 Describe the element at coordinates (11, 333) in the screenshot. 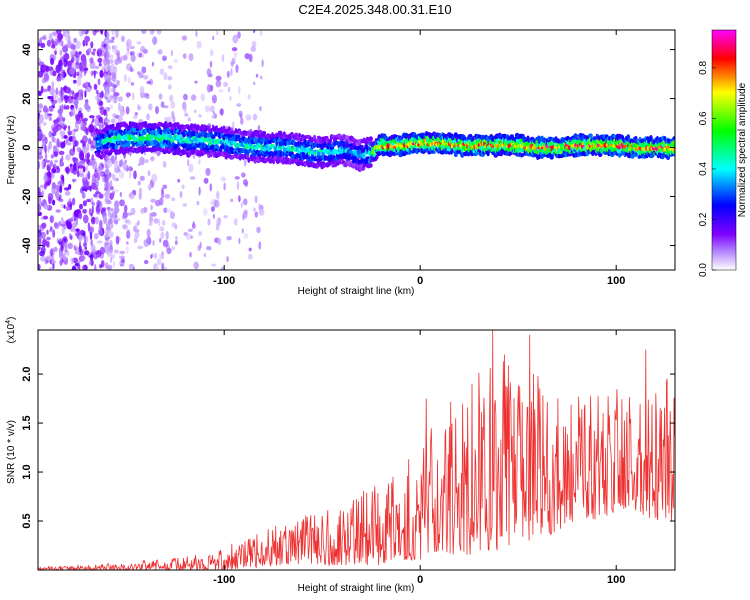

I see `snr-scale-base: (x10` at that location.